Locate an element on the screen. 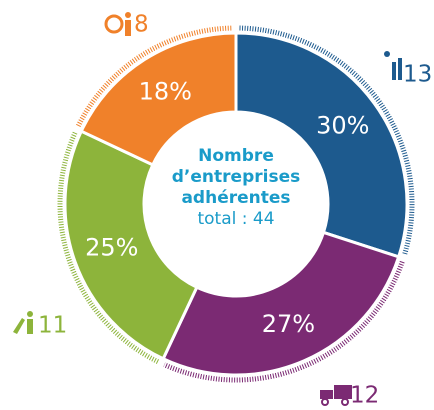 The width and height of the screenshot is (434, 410). icon-farmer is located at coordinates (23, 322).